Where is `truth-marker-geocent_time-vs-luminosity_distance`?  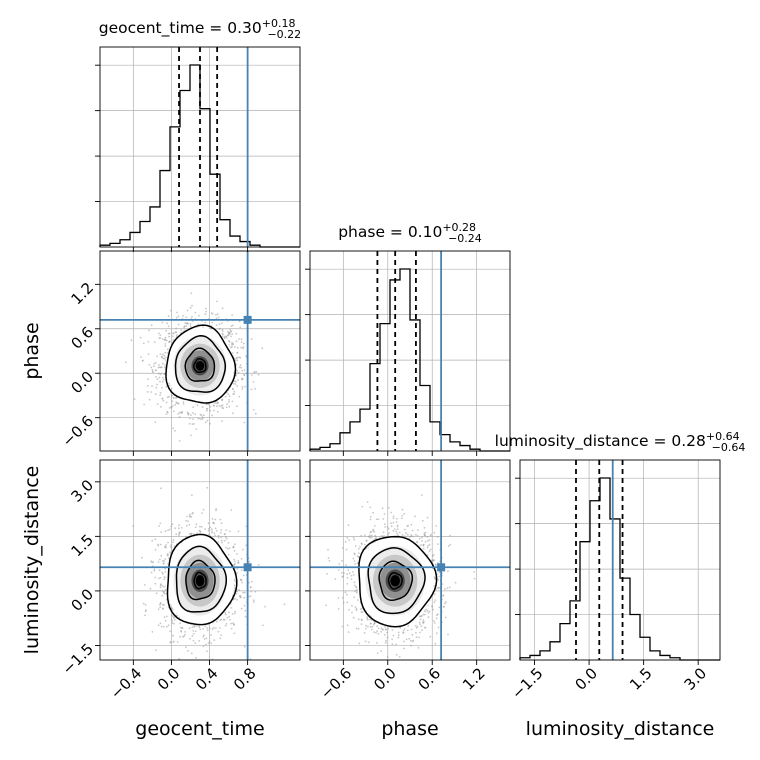 truth-marker-geocent_time-vs-luminosity_distance is located at coordinates (247, 567).